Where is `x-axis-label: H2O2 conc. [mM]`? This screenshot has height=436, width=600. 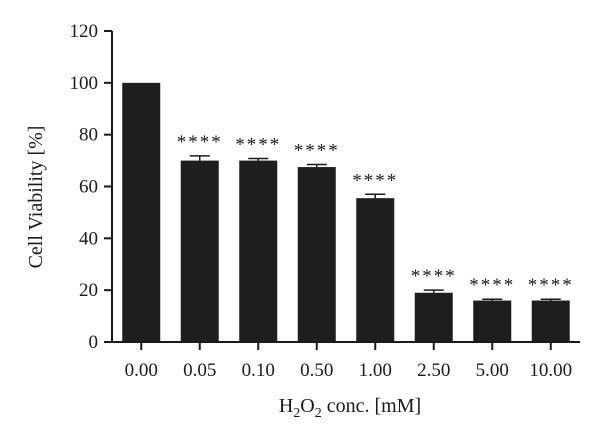 x-axis-label: H2O2 conc. [mM] is located at coordinates (350, 408).